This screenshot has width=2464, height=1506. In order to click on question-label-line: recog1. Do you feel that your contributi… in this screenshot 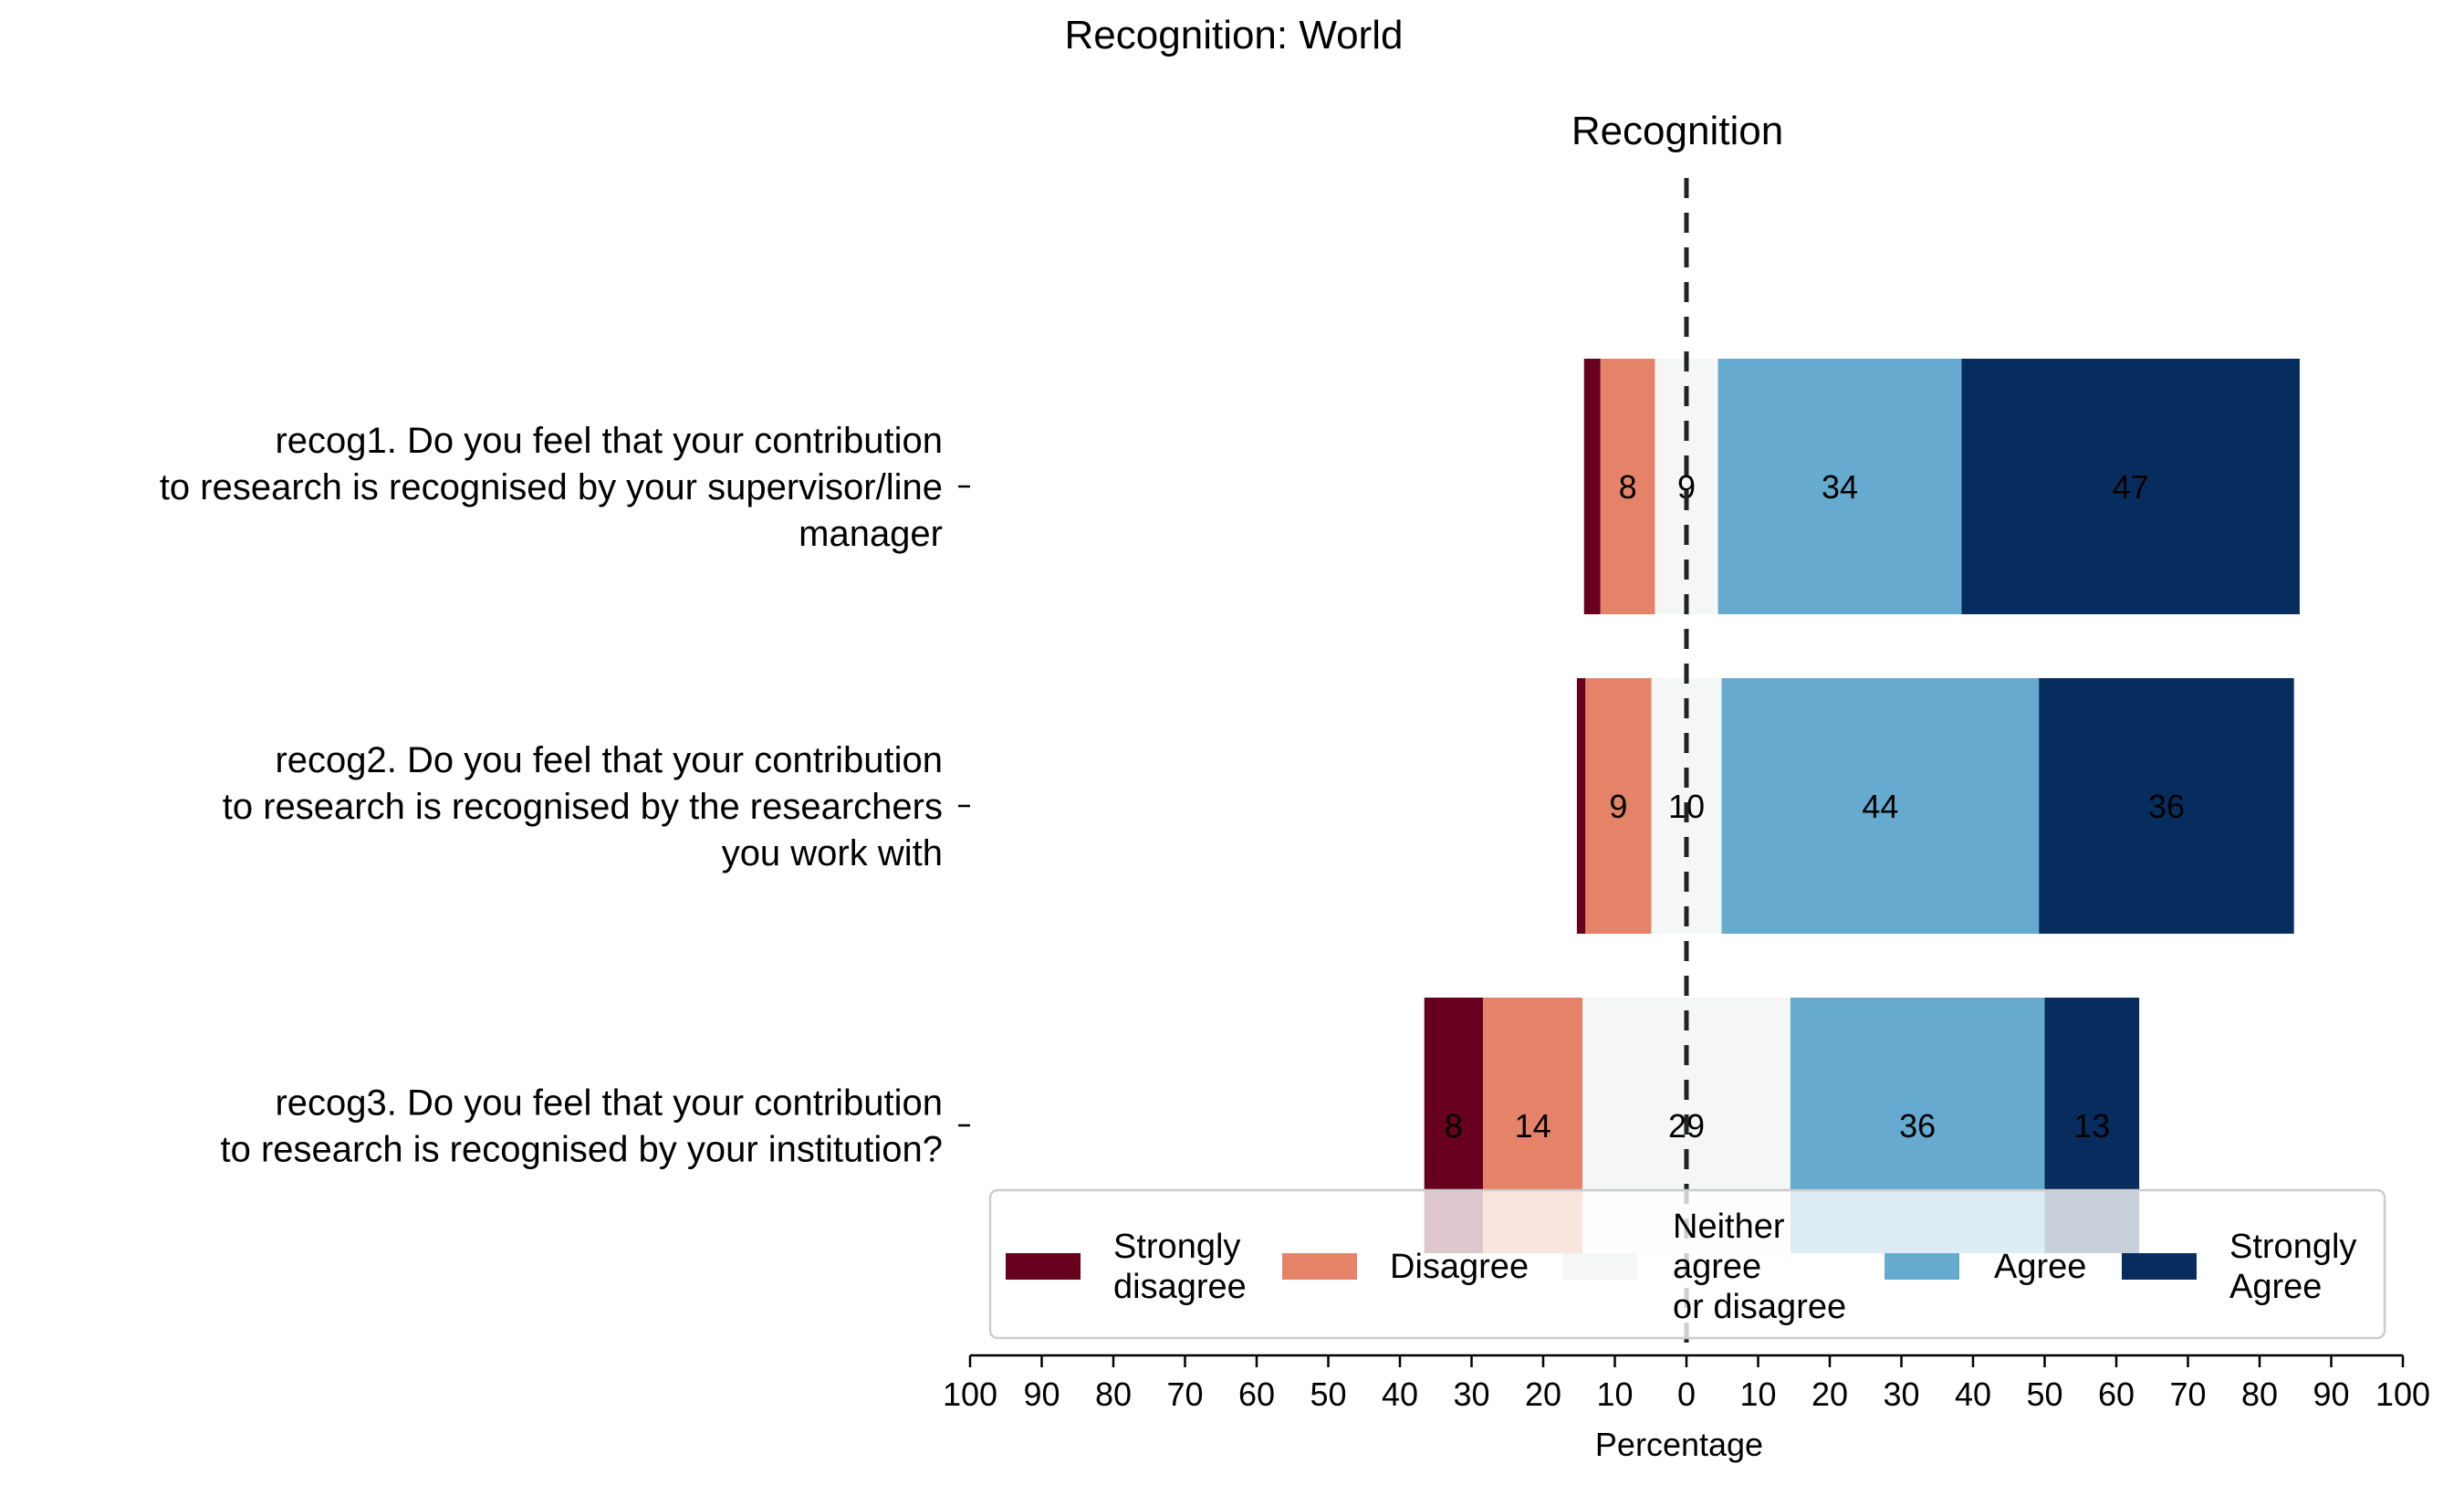, I will do `click(609, 441)`.